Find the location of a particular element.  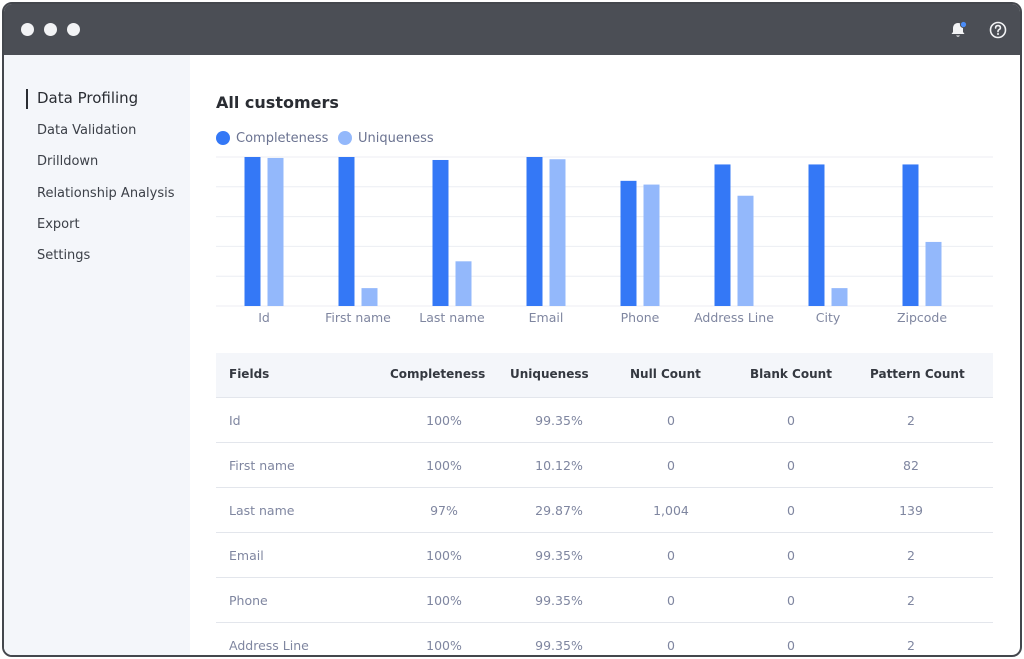

page-title: All customers is located at coordinates (277, 102).